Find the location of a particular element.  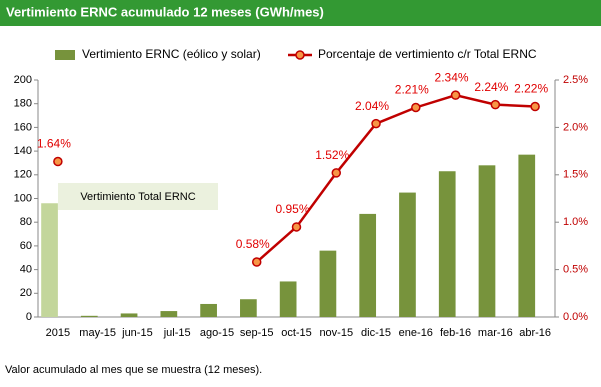

annotation-box is located at coordinates (138, 196).